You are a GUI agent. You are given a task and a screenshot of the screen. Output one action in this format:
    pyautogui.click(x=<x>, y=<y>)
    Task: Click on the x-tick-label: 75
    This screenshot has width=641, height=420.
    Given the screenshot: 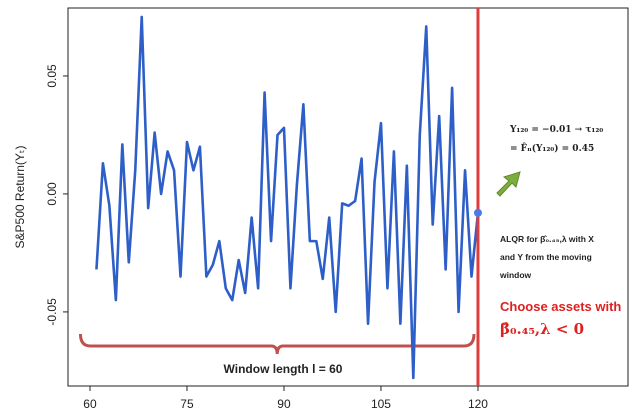 What is the action you would take?
    pyautogui.click(x=187, y=404)
    